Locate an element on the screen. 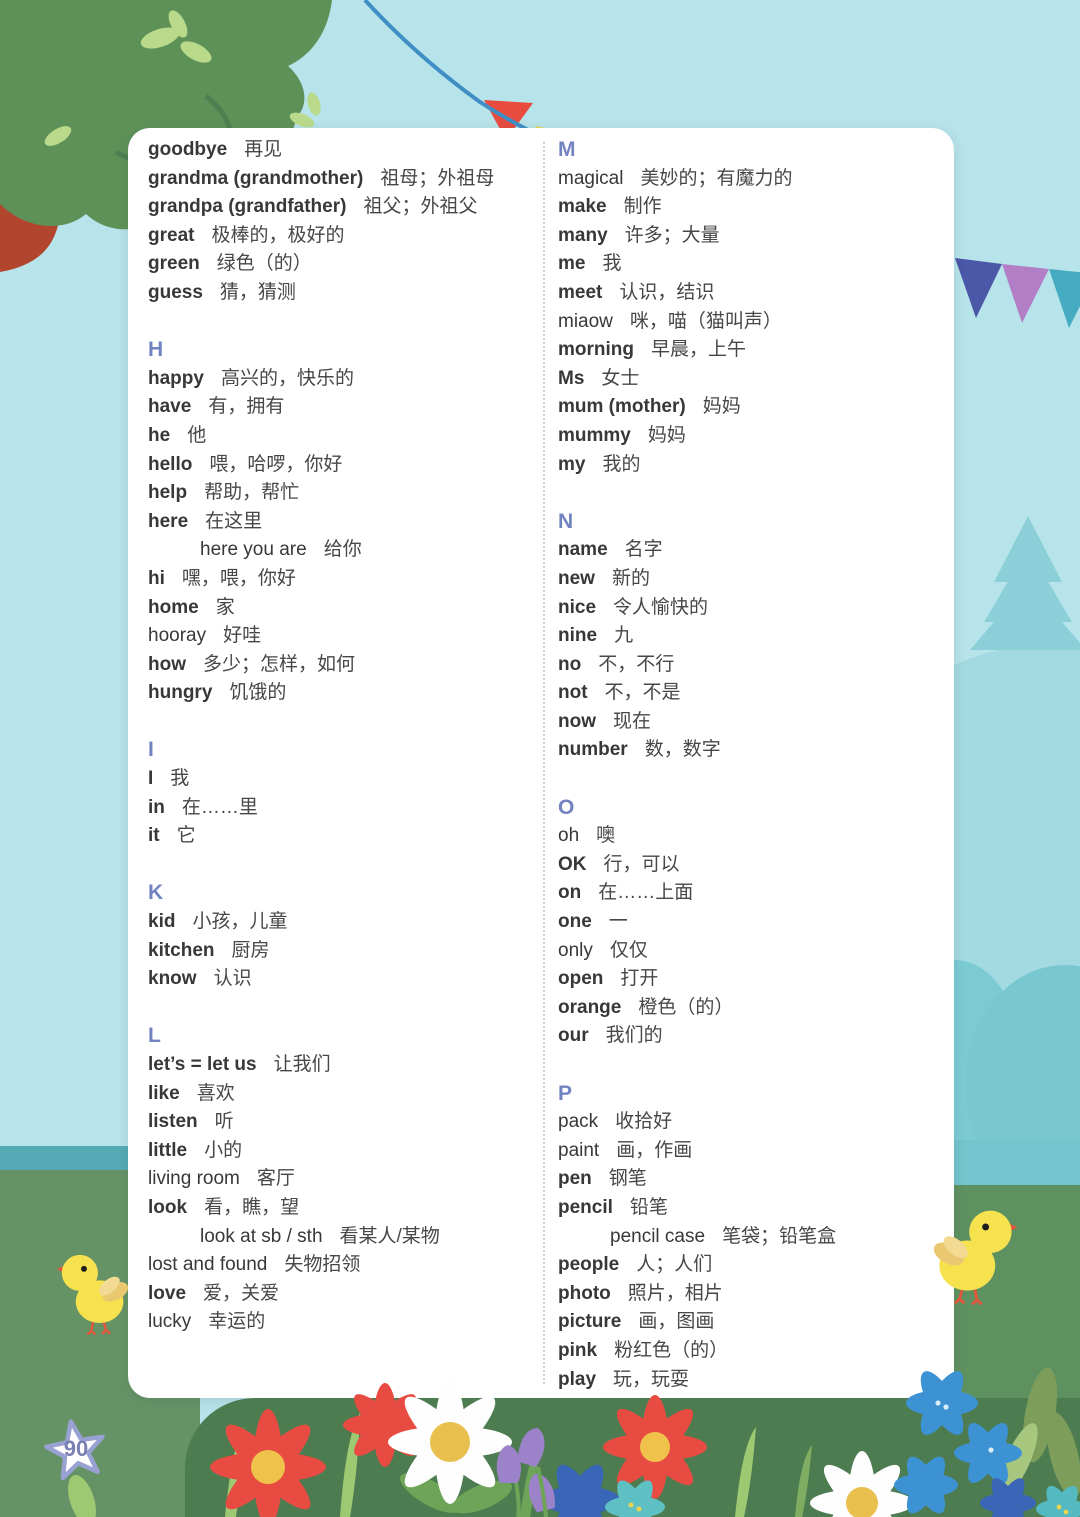  entry-word: love is located at coordinates (167, 1293).